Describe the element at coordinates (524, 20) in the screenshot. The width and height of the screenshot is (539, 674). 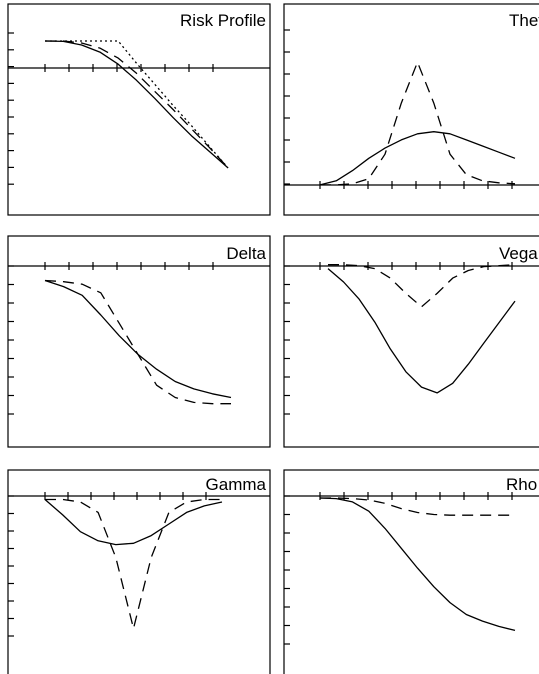
I see `chart-title: Theta` at that location.